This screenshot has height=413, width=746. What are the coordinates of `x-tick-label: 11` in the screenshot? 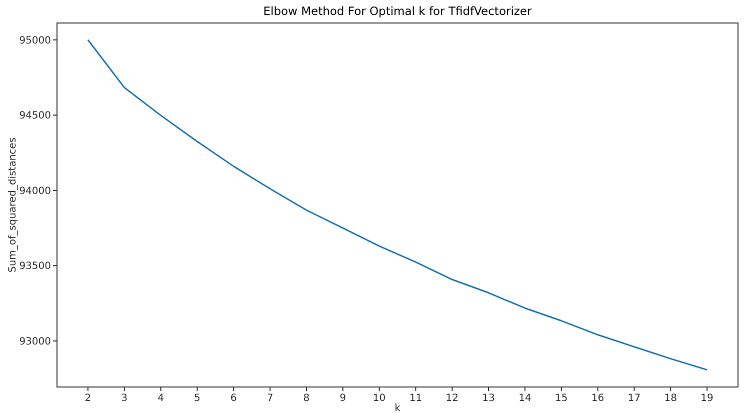 It's located at (415, 398).